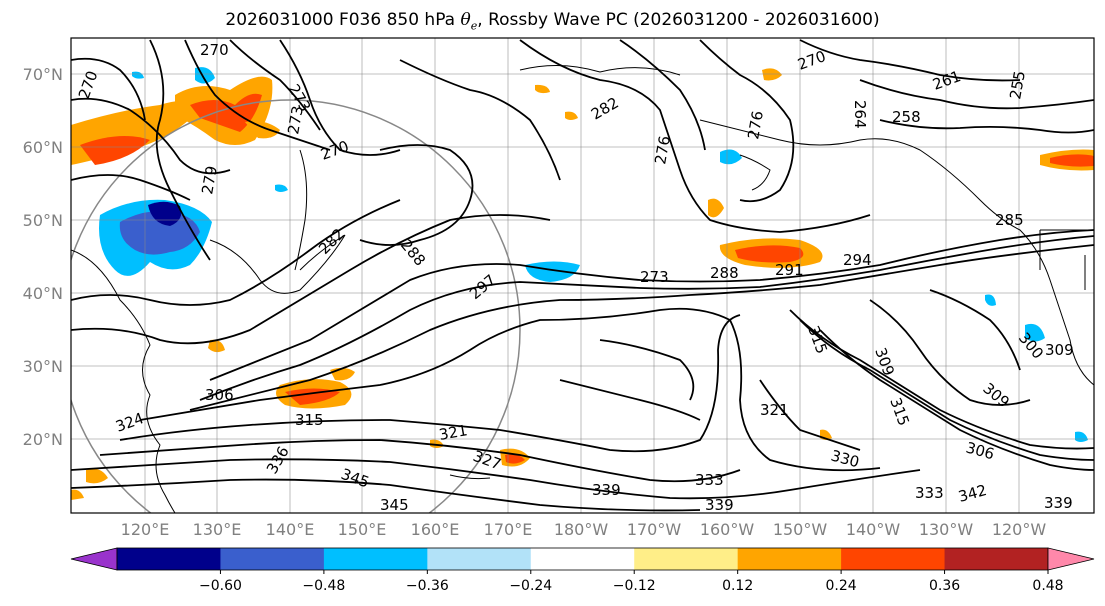 The height and width of the screenshot is (606, 1105). I want to click on colorbar-tick-label: −0.48, so click(323, 586).